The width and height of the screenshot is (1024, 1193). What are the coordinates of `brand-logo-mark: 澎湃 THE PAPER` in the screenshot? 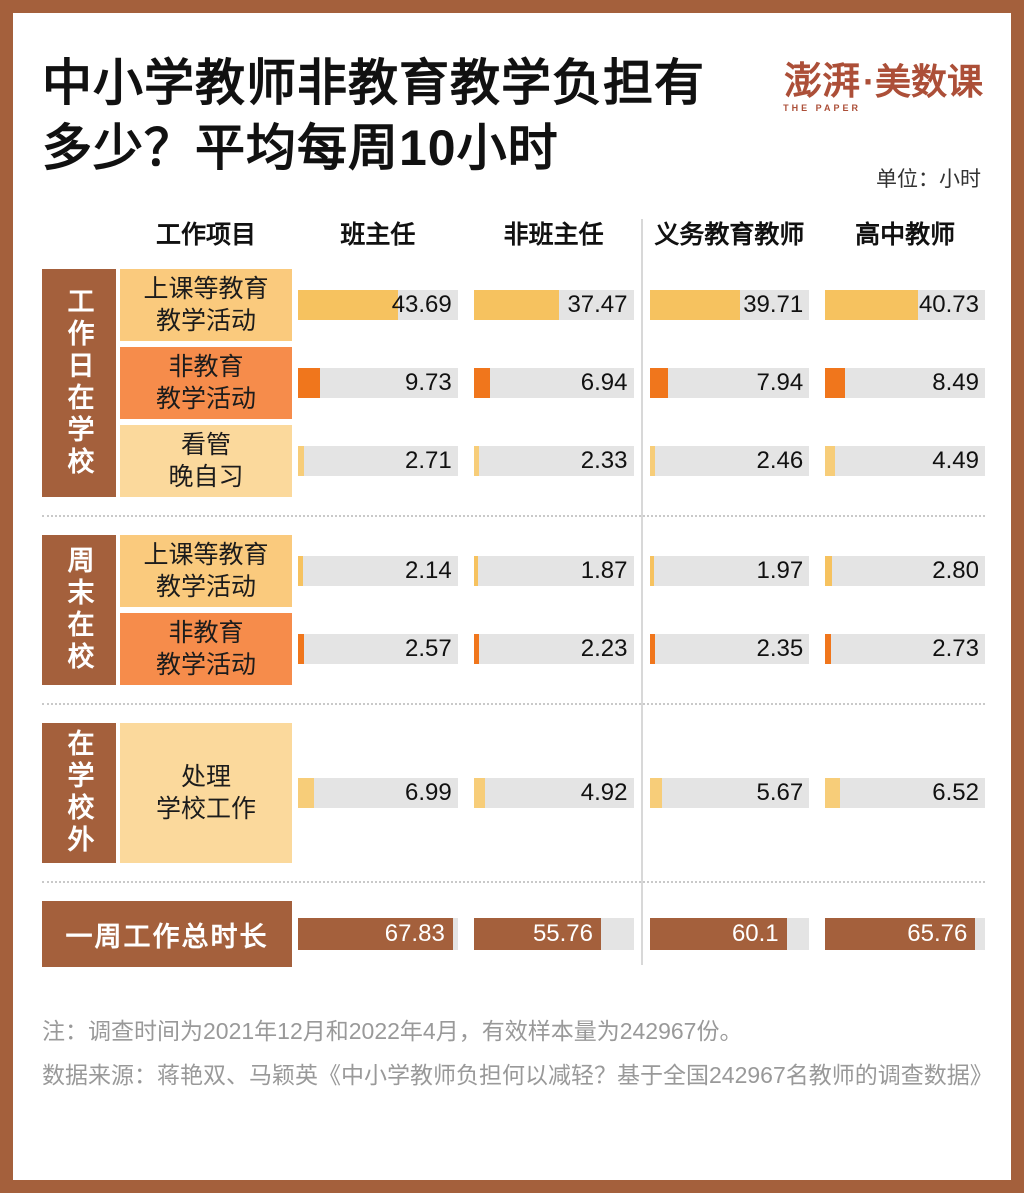 It's located at (822, 88).